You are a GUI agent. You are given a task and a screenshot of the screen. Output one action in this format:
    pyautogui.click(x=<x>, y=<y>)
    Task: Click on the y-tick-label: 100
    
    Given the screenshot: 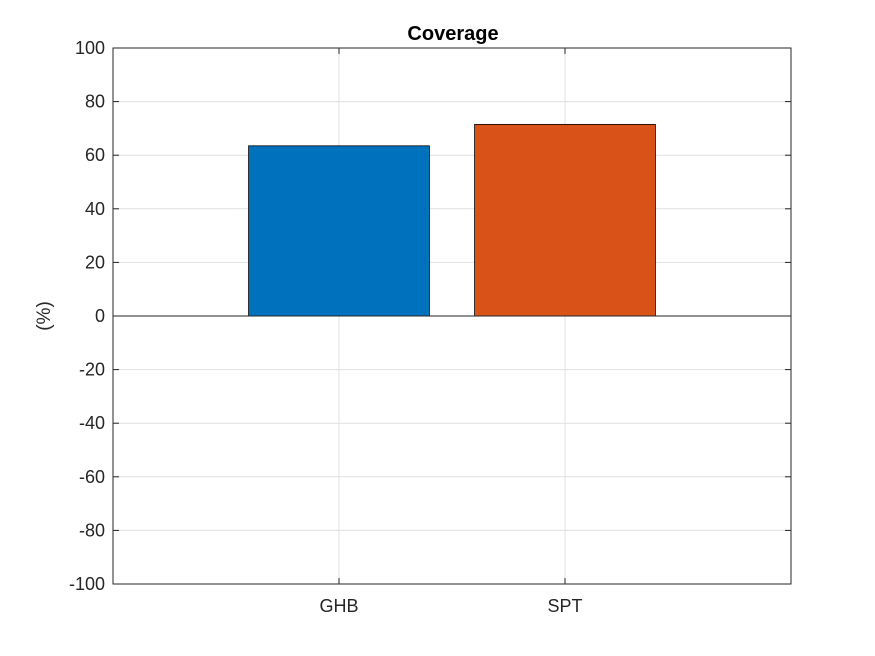 What is the action you would take?
    pyautogui.click(x=90, y=48)
    